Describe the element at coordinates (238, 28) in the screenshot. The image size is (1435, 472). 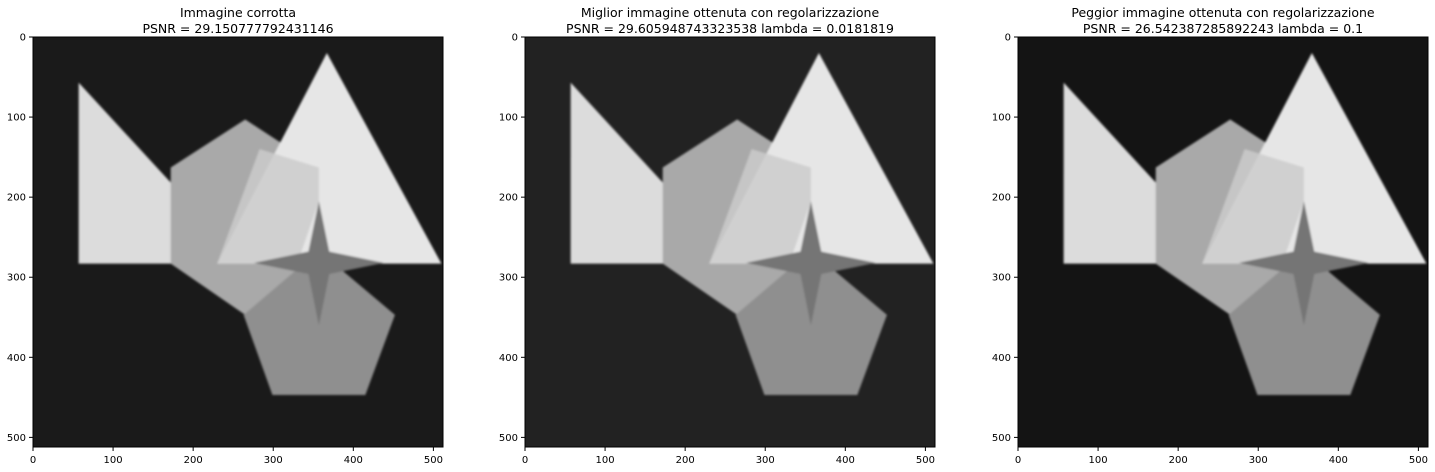
I see `subplot-1-title-line2: PSNR = 29.150777792431146` at that location.